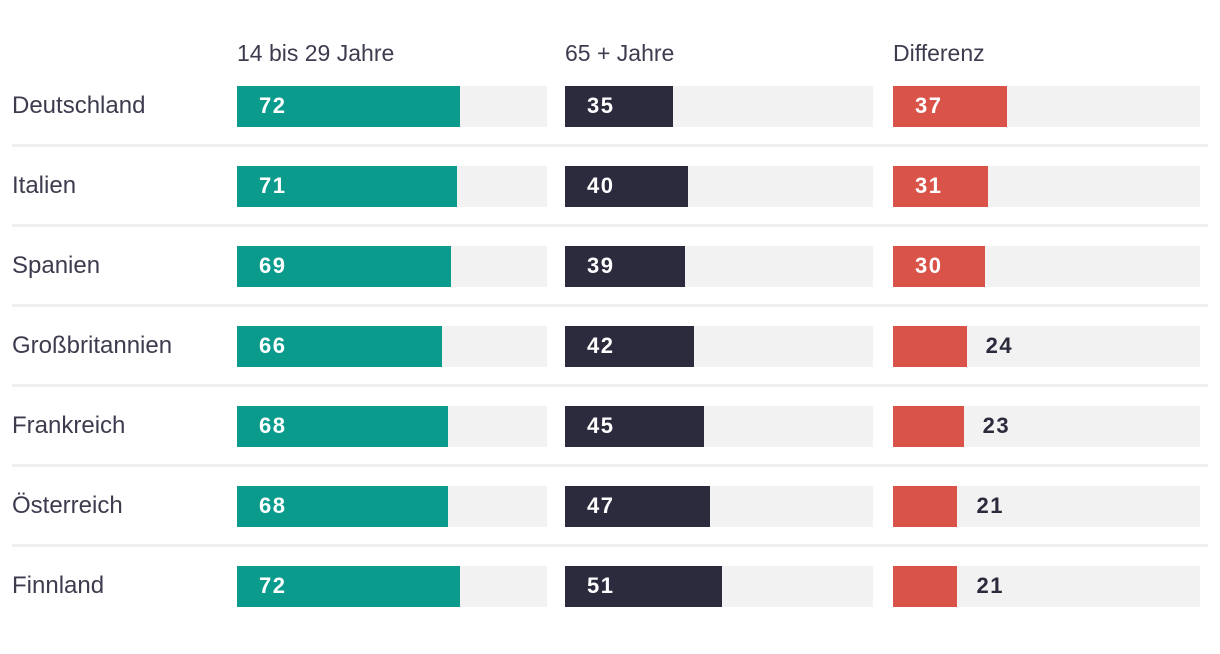  I want to click on table-row: Österreich 68 47 21, so click(610, 506).